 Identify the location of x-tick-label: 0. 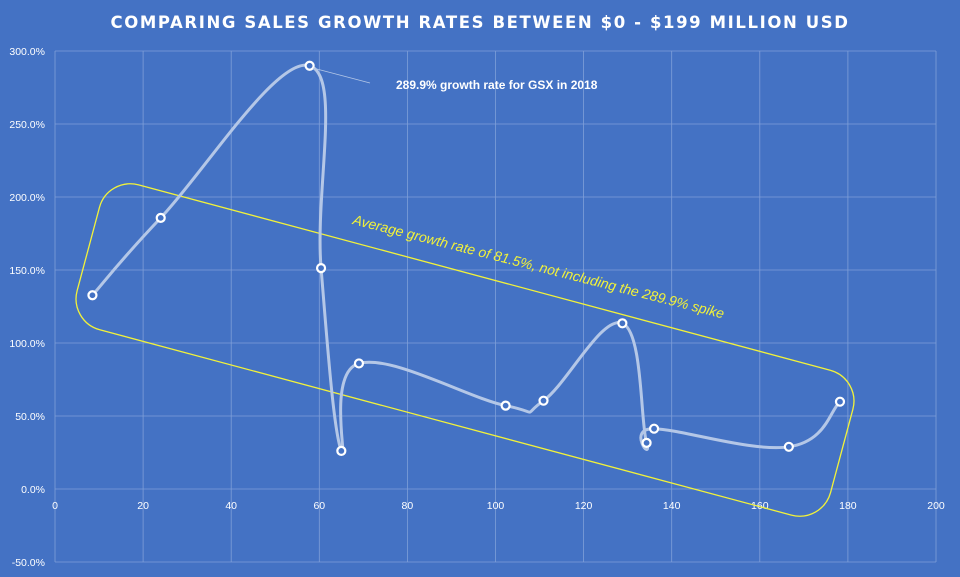
(55, 506).